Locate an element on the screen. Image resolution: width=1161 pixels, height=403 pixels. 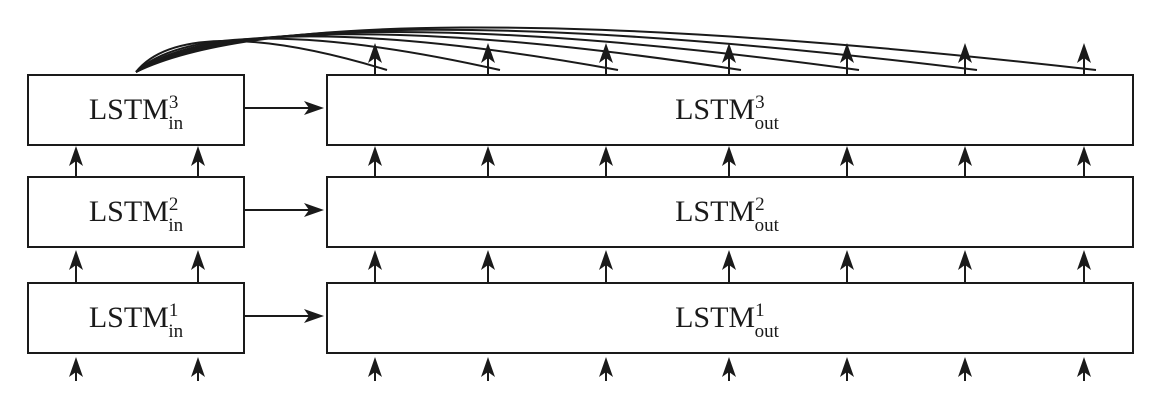
output-arrow-bottom-1-head is located at coordinates (375, 367).